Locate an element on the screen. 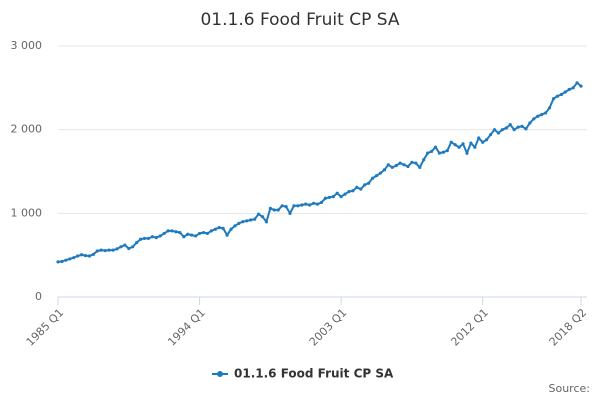 The image size is (600, 400). legend-marker is located at coordinates (220, 374).